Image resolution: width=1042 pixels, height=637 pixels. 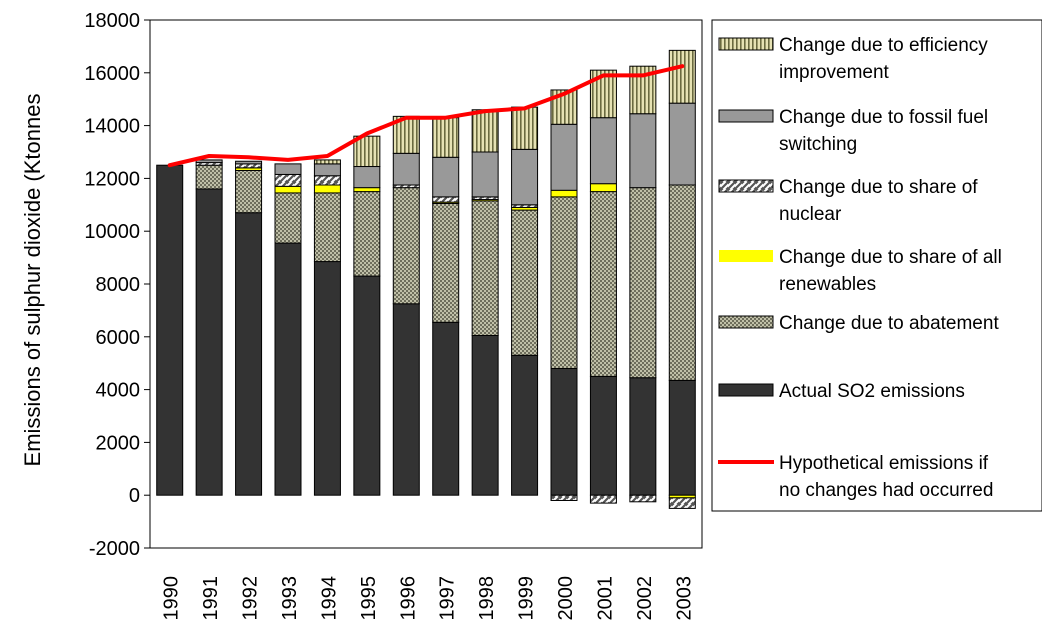 I want to click on bar-nuclear-2002, so click(x=643, y=498).